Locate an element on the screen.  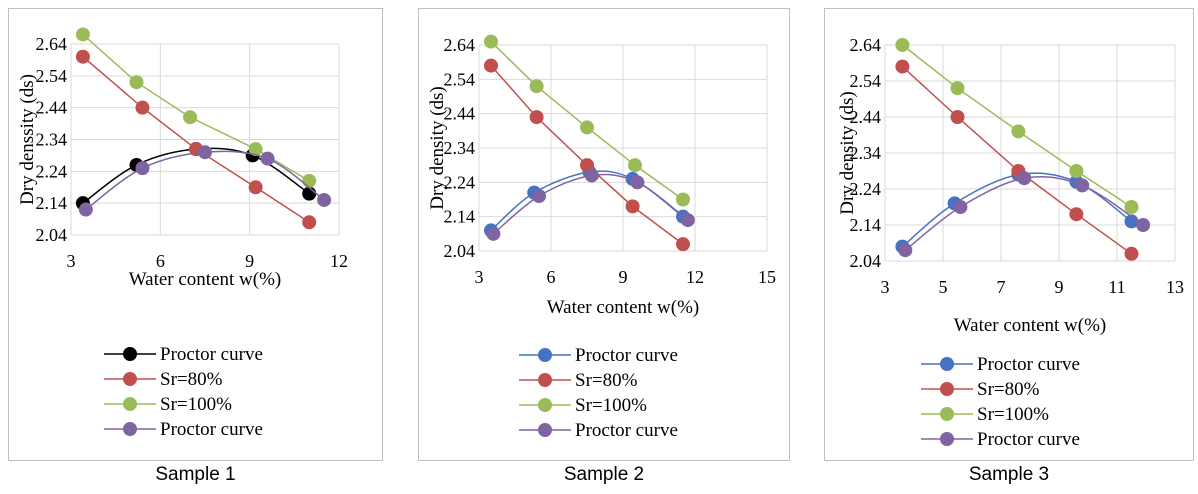
caption-sample-2: Sample 2 is located at coordinates (604, 475).